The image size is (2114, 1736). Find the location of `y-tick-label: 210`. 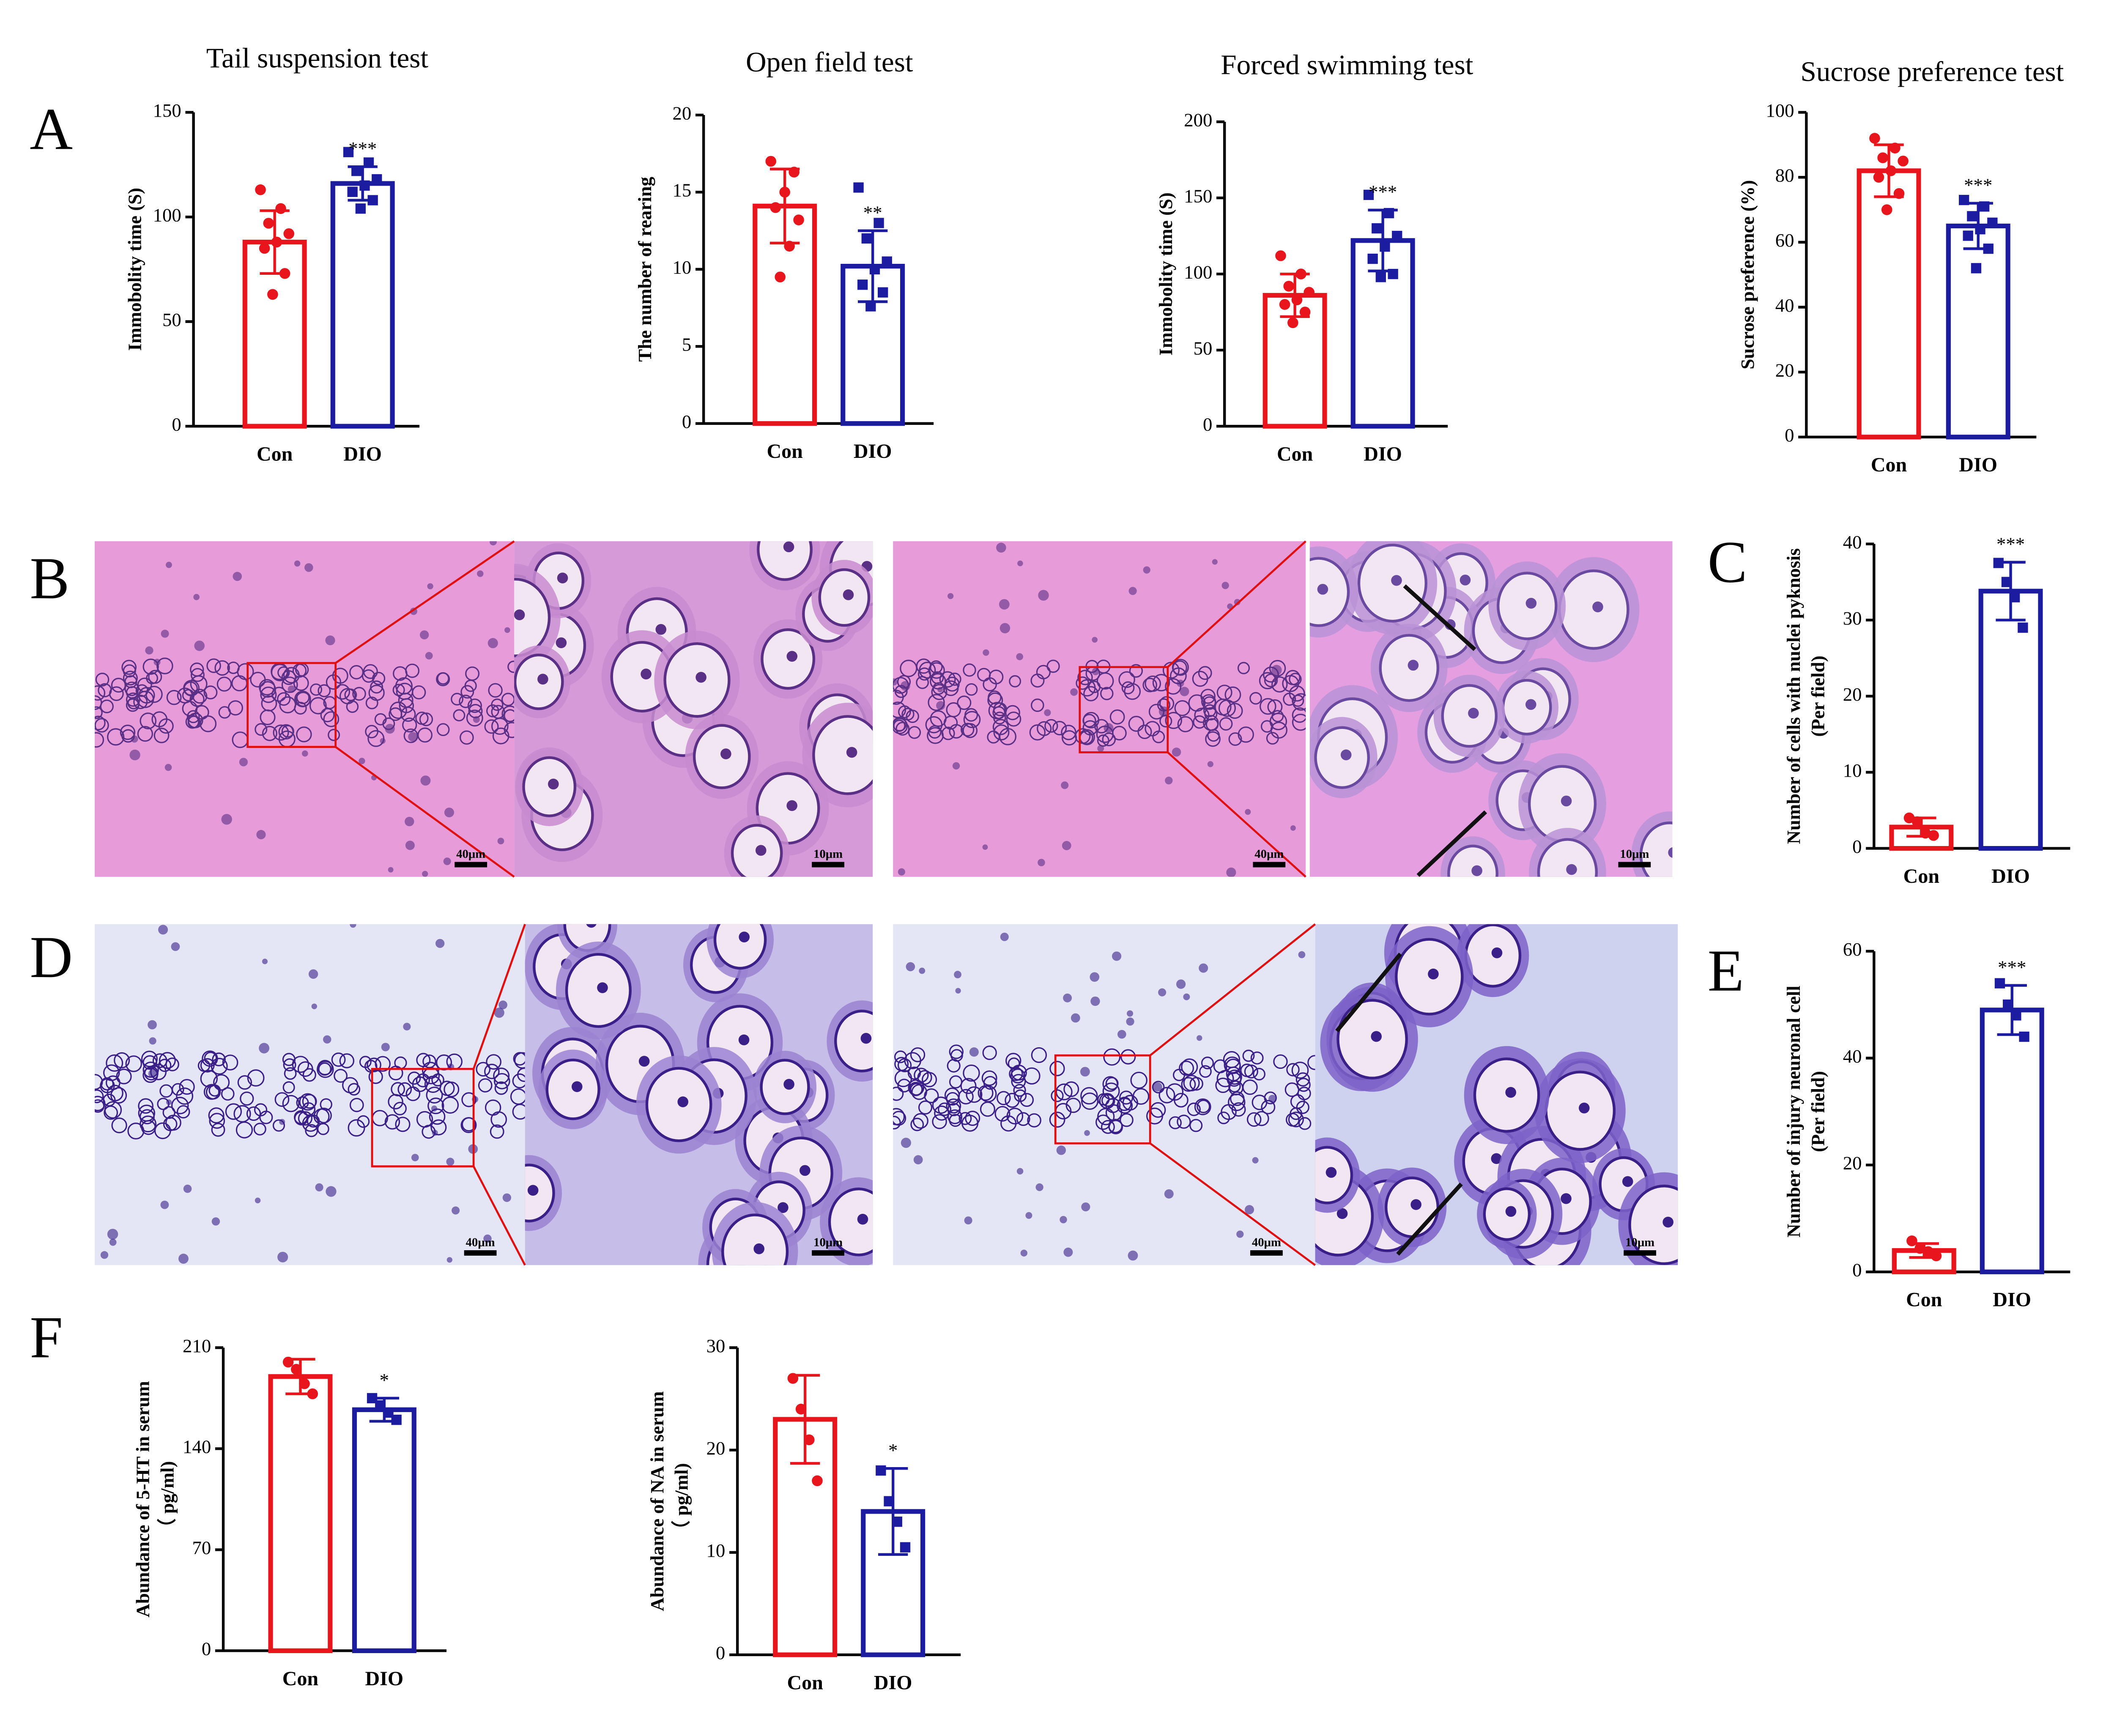

y-tick-label: 210 is located at coordinates (197, 1345).